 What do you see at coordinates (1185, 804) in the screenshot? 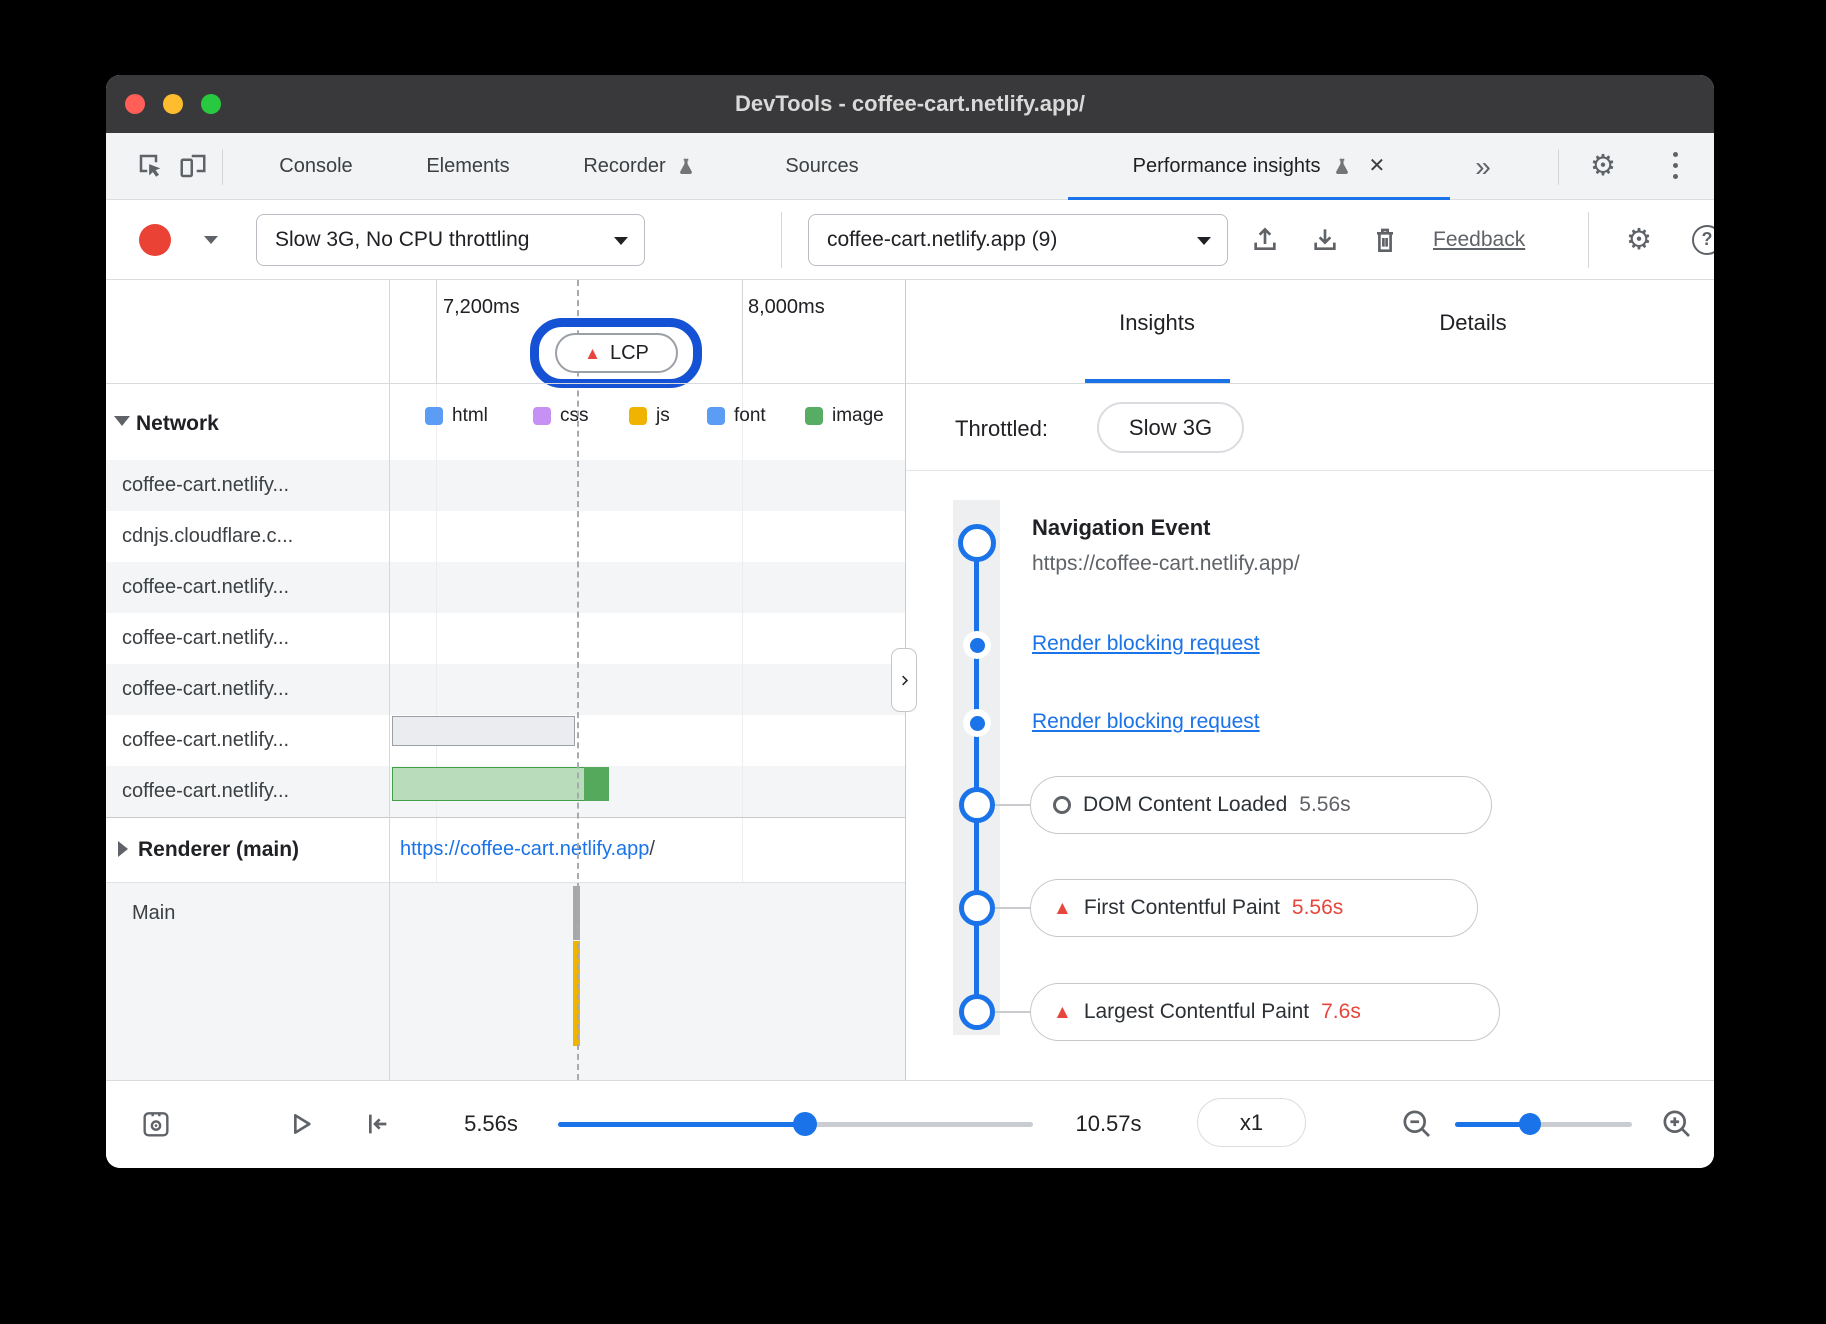
I see `metric-label: DOM Content Loaded` at bounding box center [1185, 804].